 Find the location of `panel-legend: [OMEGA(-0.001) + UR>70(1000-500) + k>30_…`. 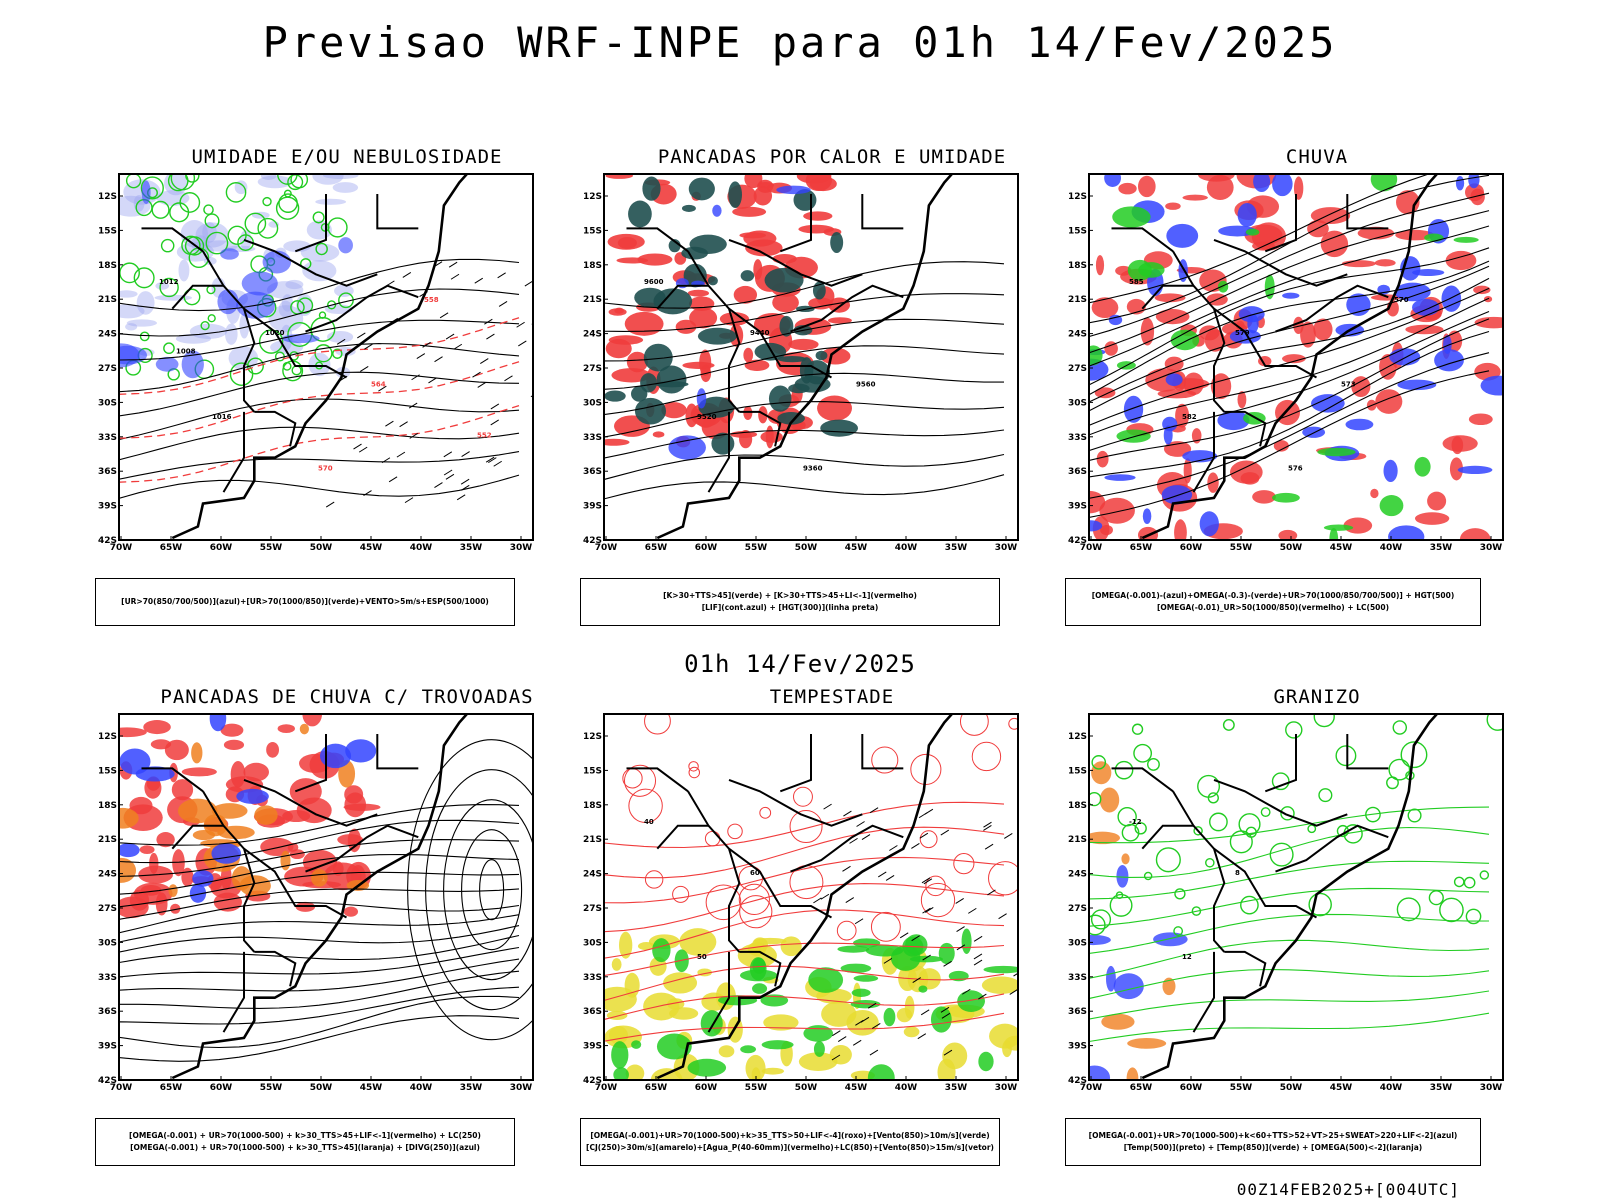

panel-legend: [OMEGA(-0.001) + UR>70(1000-500) + k>30_… is located at coordinates (305, 1142).